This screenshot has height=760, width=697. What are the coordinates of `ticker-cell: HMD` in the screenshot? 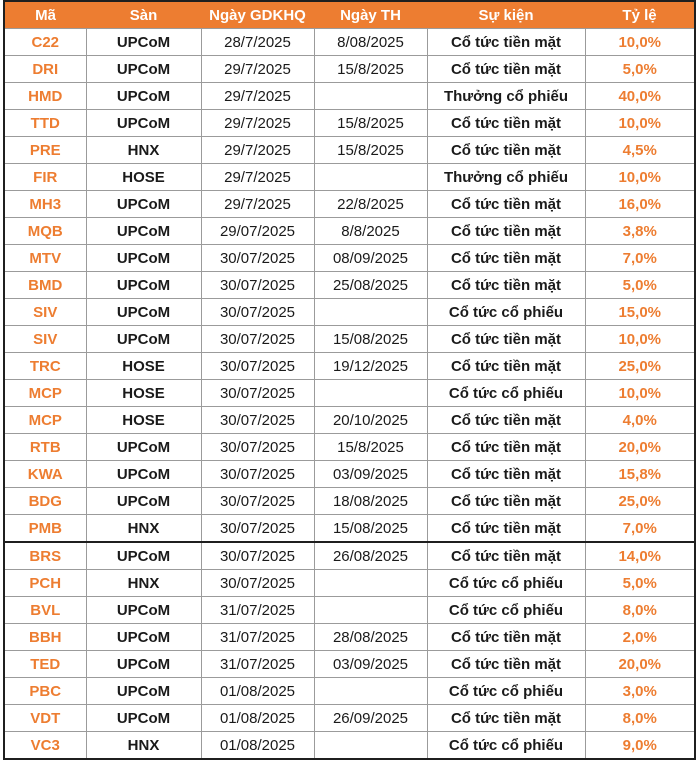 It's located at (45, 96).